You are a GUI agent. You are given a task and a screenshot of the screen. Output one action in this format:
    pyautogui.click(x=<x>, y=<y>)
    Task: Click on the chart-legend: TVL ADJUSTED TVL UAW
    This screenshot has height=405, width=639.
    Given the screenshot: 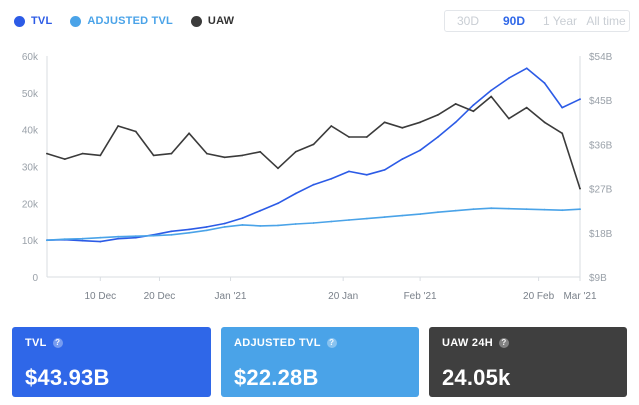 What is the action you would take?
    pyautogui.click(x=133, y=21)
    